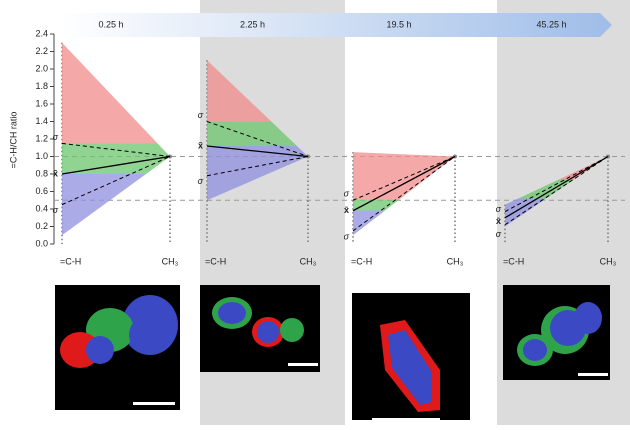  What do you see at coordinates (41, 33) in the screenshot?
I see `y-tick-label: 2.4` at bounding box center [41, 33].